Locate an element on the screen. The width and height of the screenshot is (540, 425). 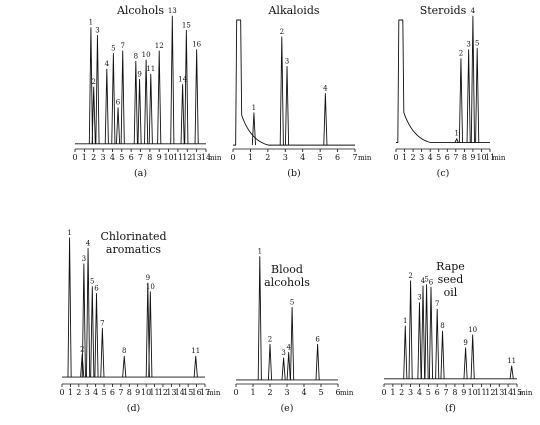
x-tick-label: 17 is located at coordinates (205, 392).